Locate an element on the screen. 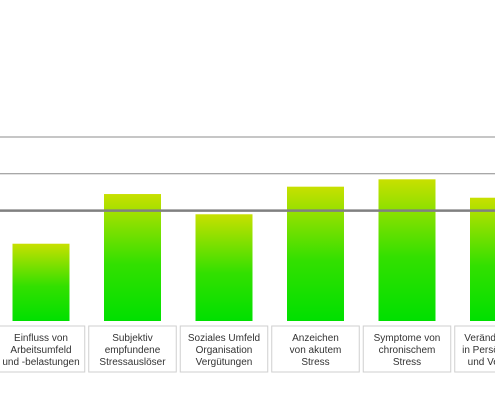 Image resolution: width=495 pixels, height=400 pixels. category-label-3: Soziales Umfeld Organisation Vergütungen is located at coordinates (224, 350).